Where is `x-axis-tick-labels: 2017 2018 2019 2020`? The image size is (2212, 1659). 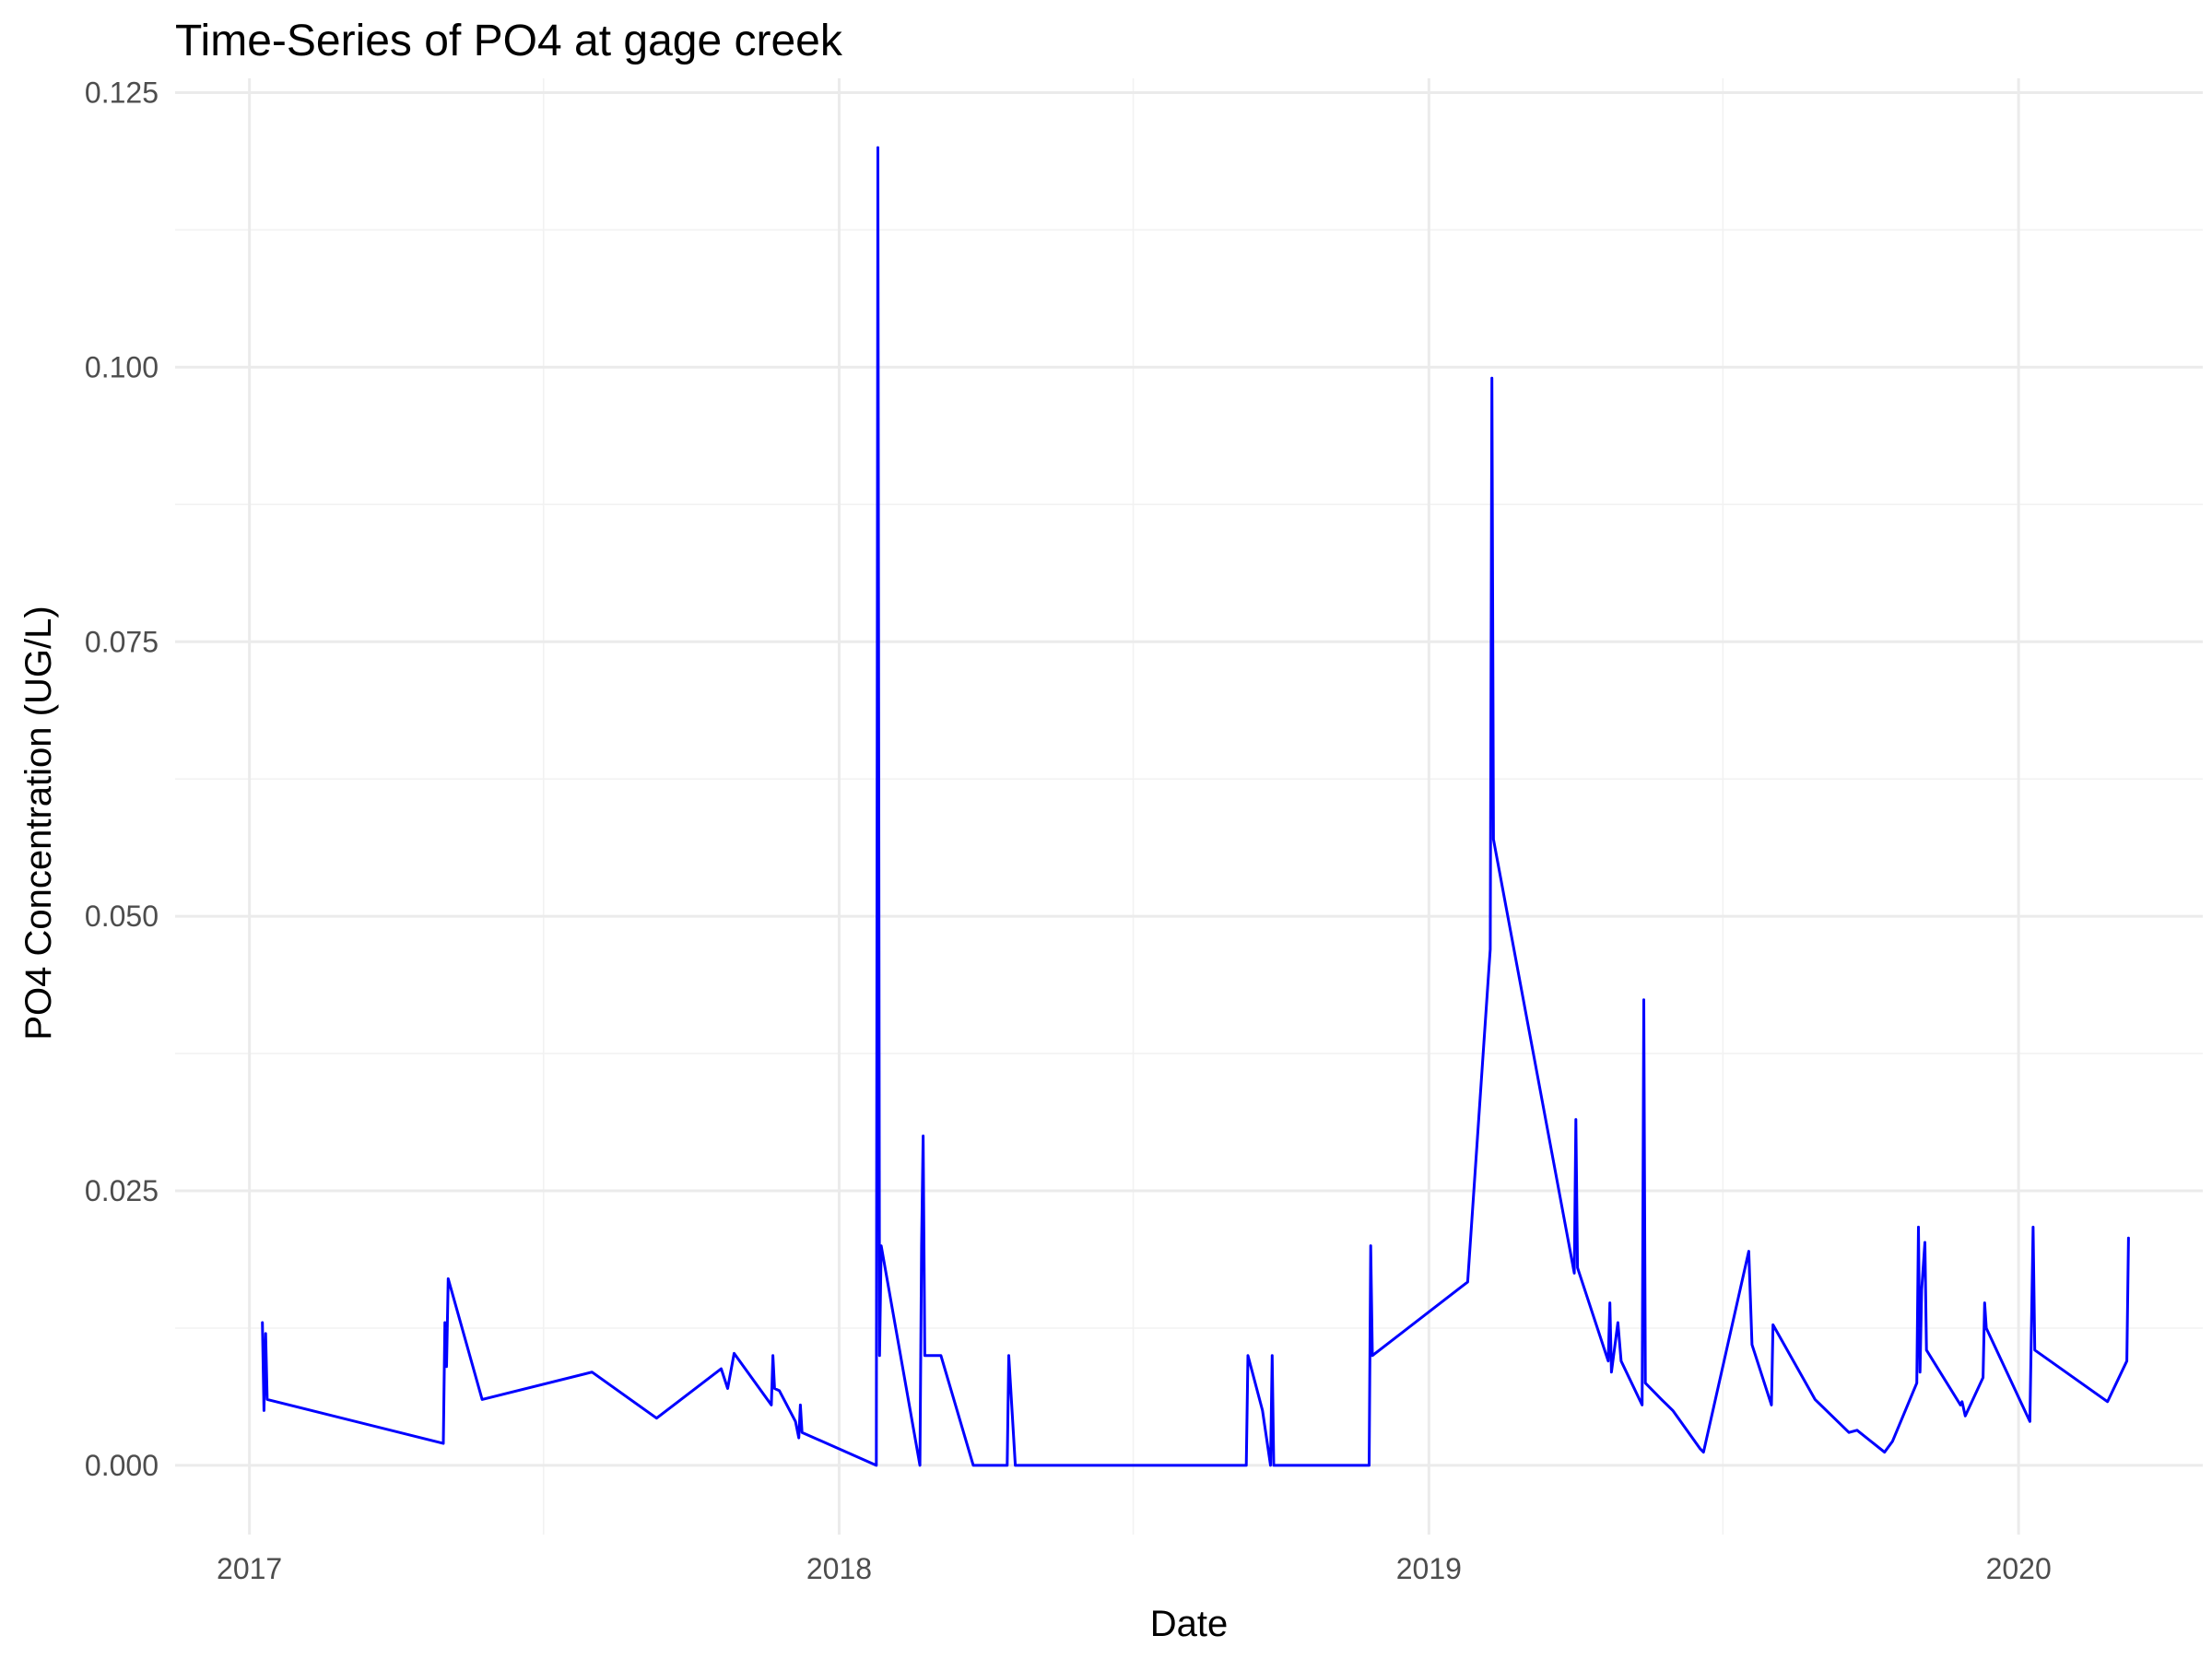
x-axis-tick-labels: 2017 2018 2019 2020 is located at coordinates (1134, 1568).